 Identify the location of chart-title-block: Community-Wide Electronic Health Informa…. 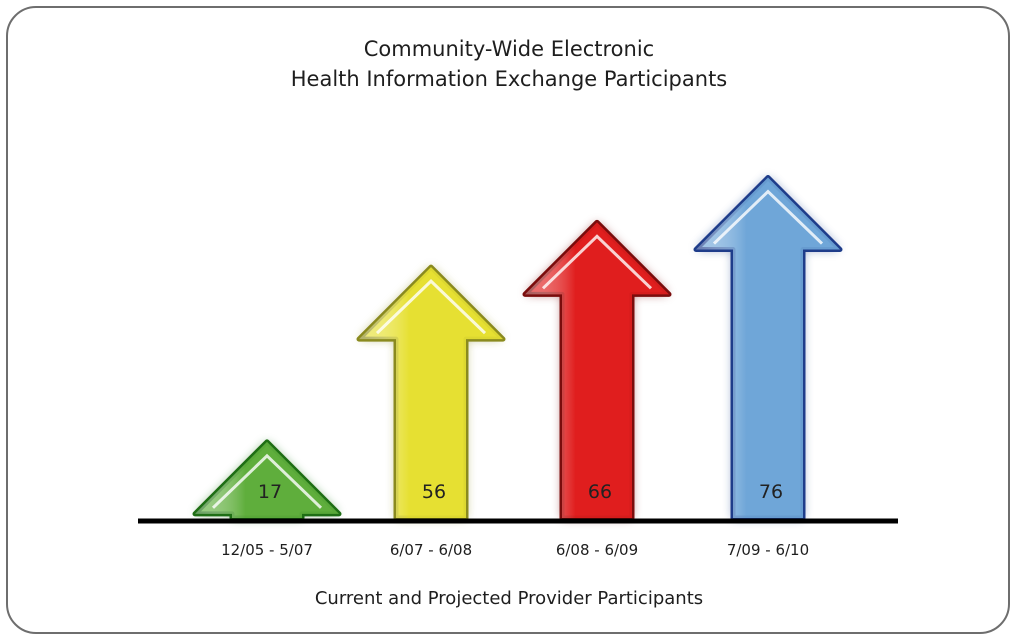
(509, 64).